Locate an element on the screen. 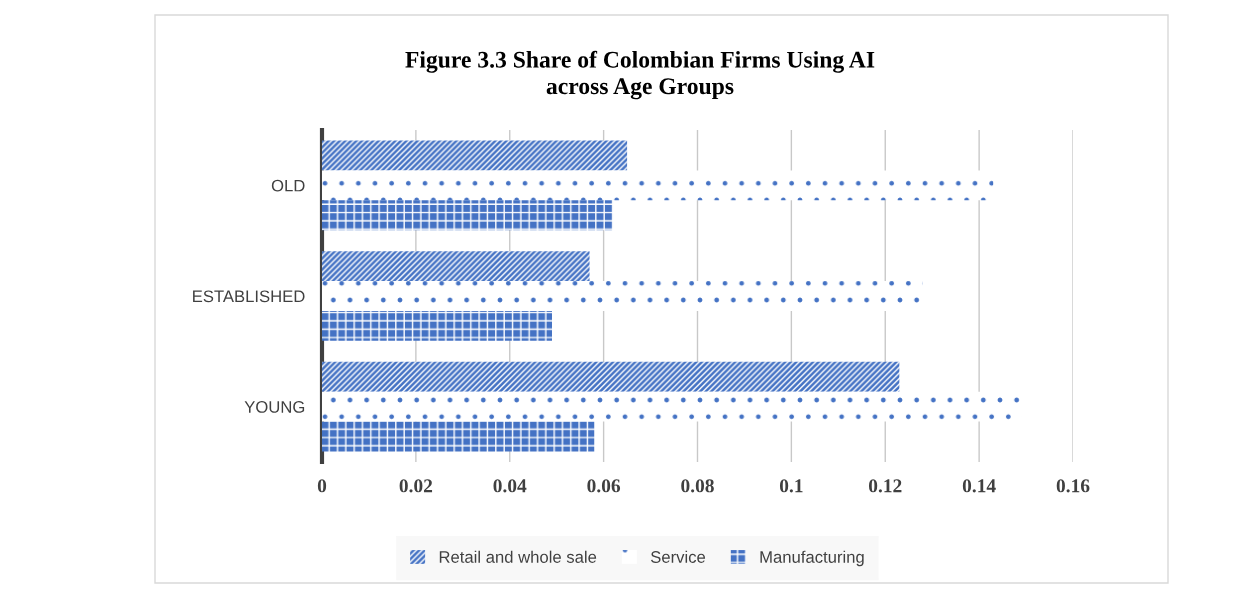 This screenshot has height=598, width=1246. x-tick-label: 0.1 is located at coordinates (791, 486).